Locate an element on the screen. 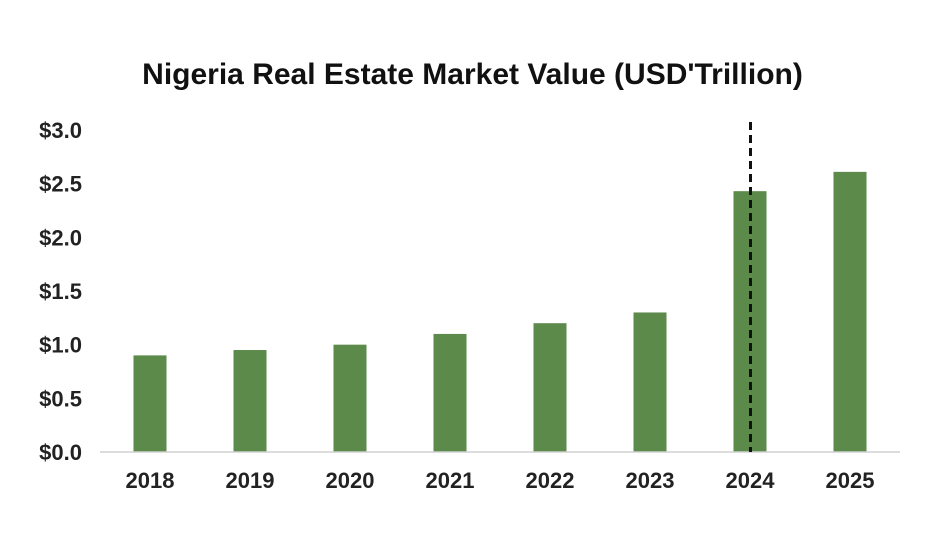 The width and height of the screenshot is (940, 537). x-tick-label: 2024 is located at coordinates (751, 480).